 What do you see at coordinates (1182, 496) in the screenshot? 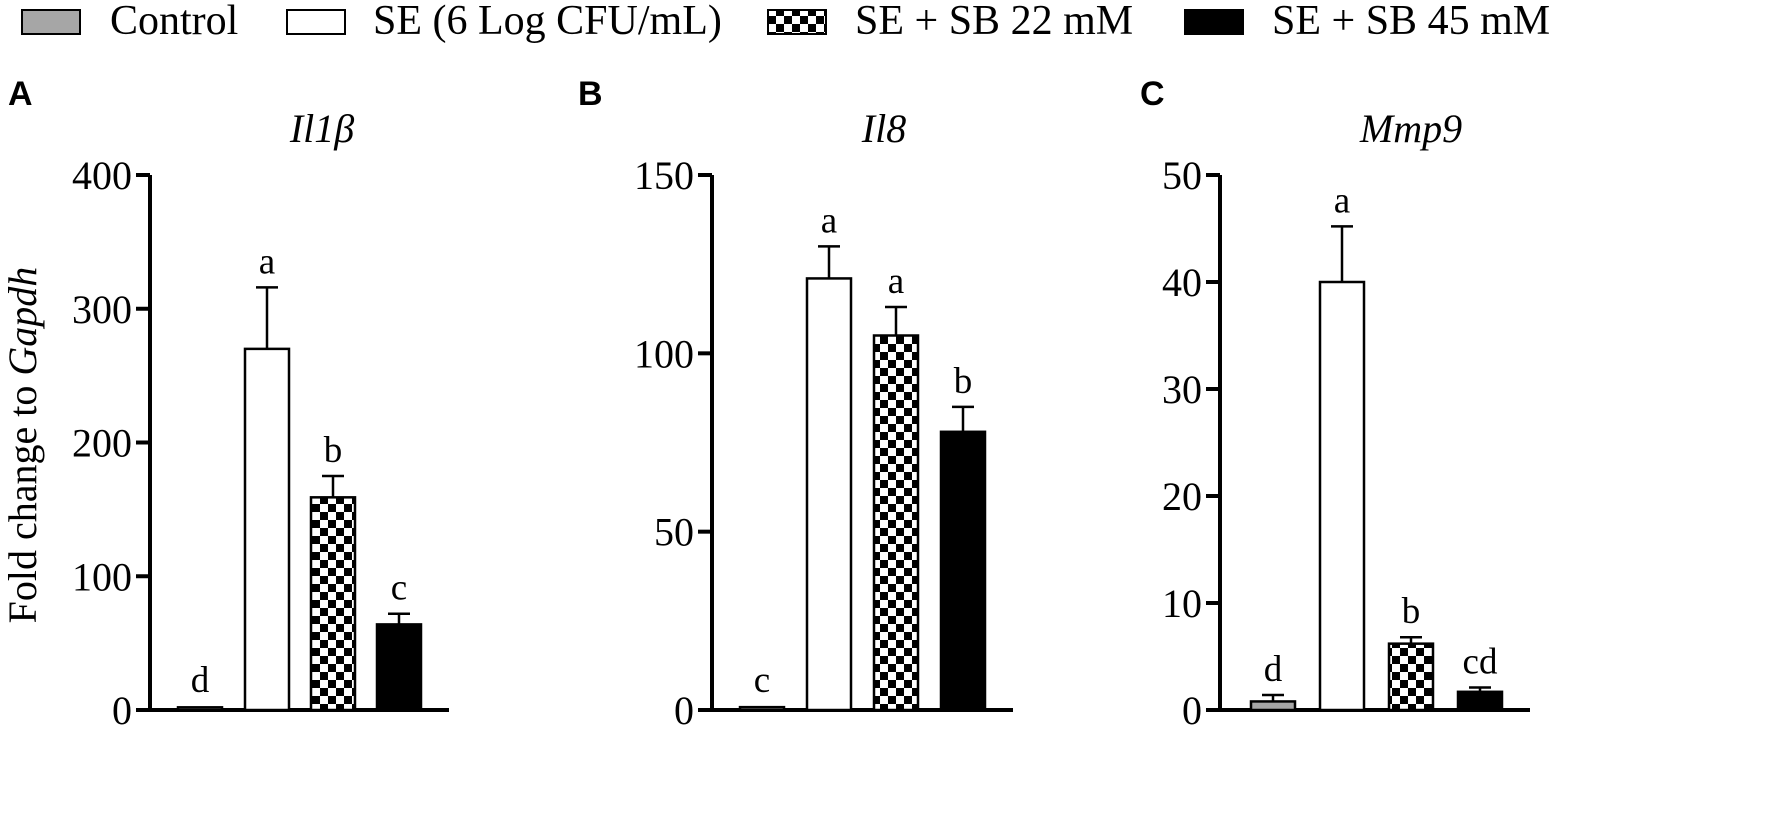
I see `y-tick-label-c-2: 20` at bounding box center [1182, 496].